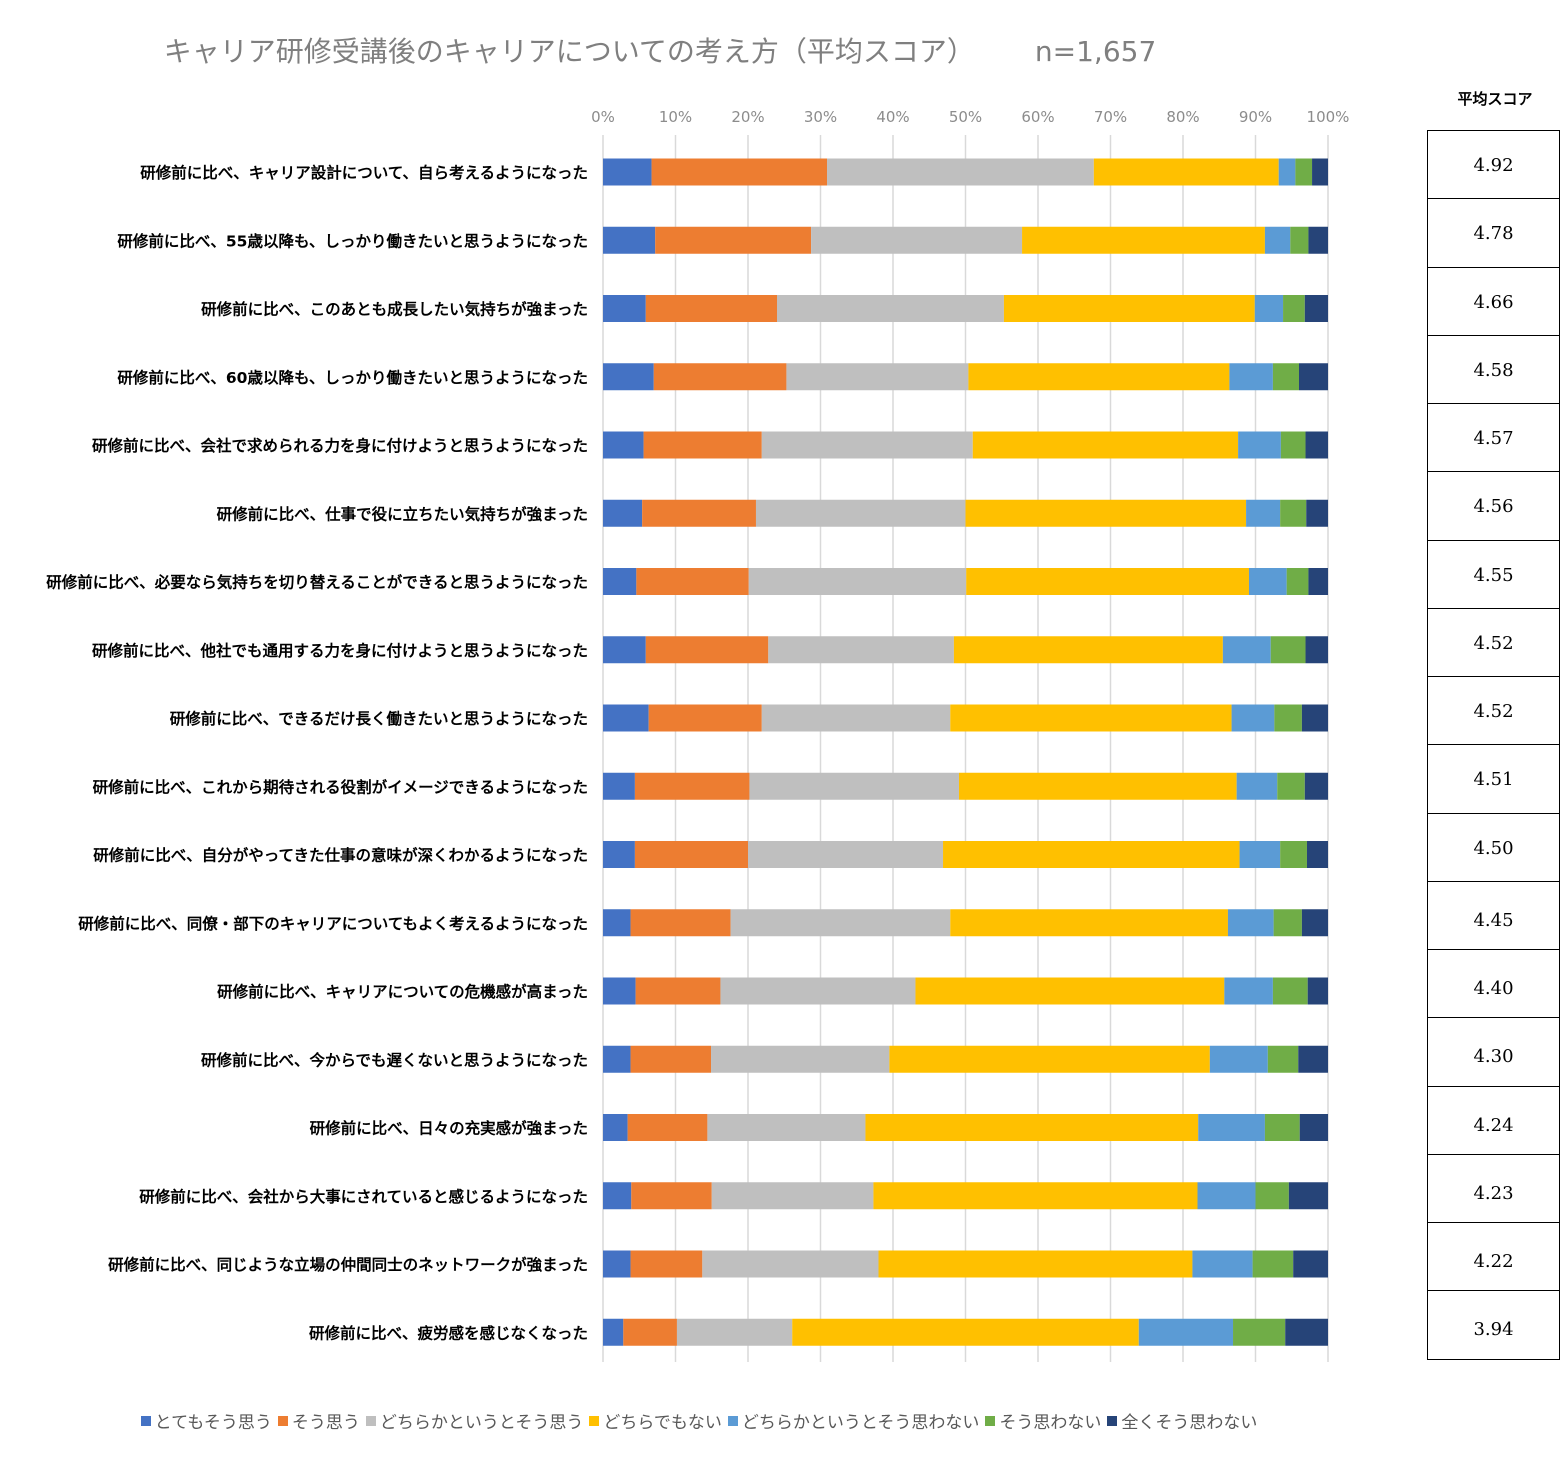 The width and height of the screenshot is (1560, 1480). I want to click on category-label: 研修前に比べ、同僚・部下のキャリアについてもよく考えるようになった, so click(333, 923).